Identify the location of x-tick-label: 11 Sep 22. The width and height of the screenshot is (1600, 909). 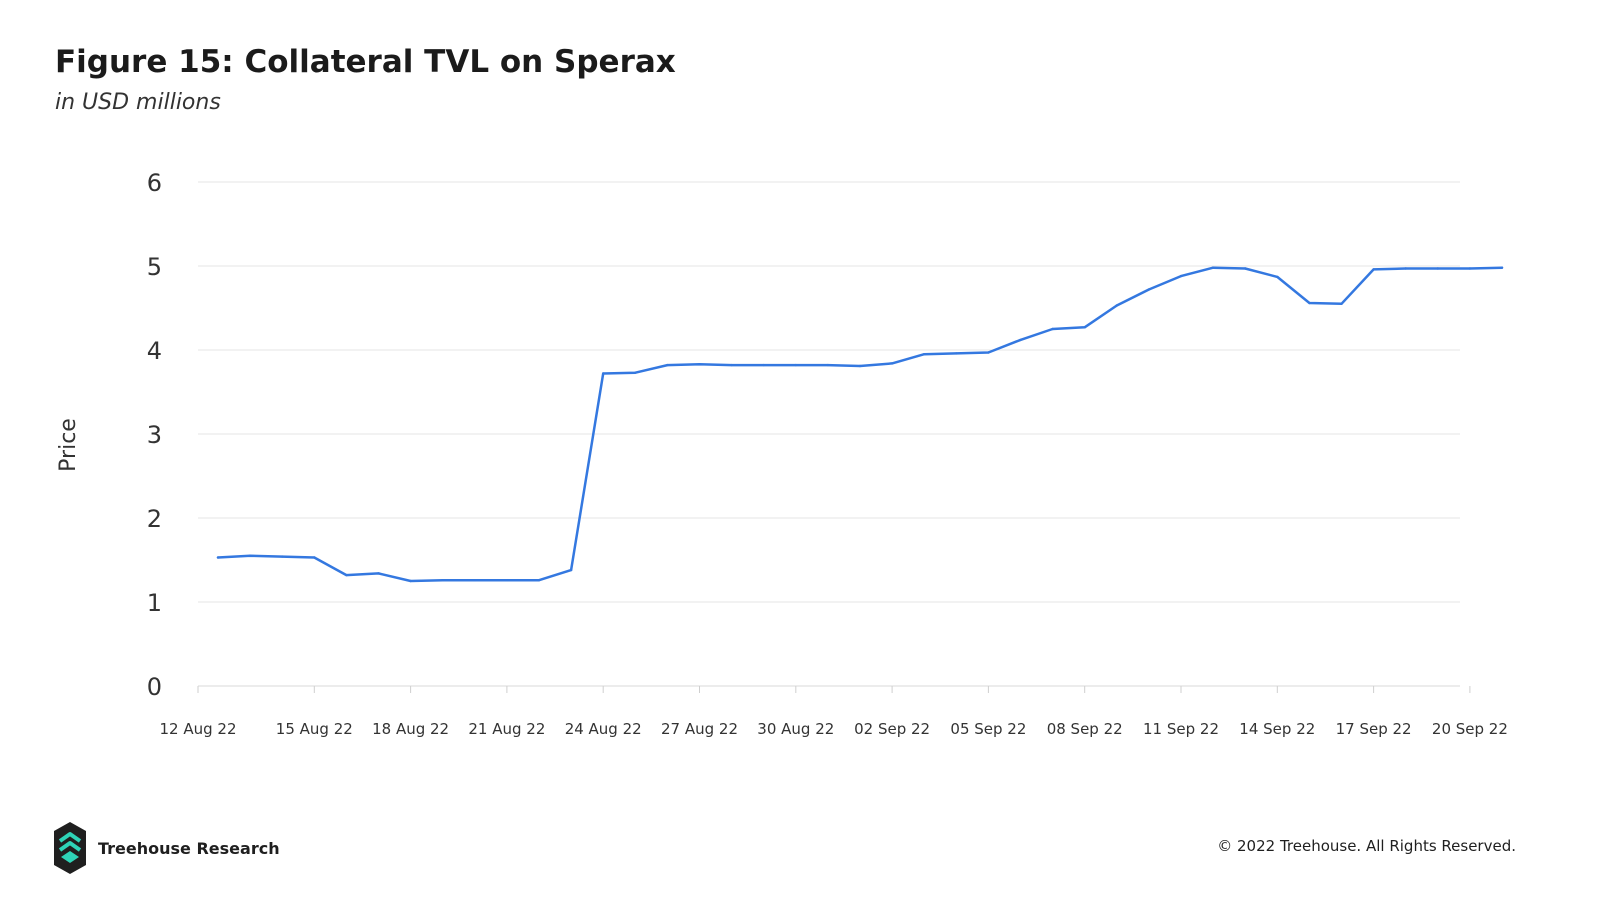
(1181, 729).